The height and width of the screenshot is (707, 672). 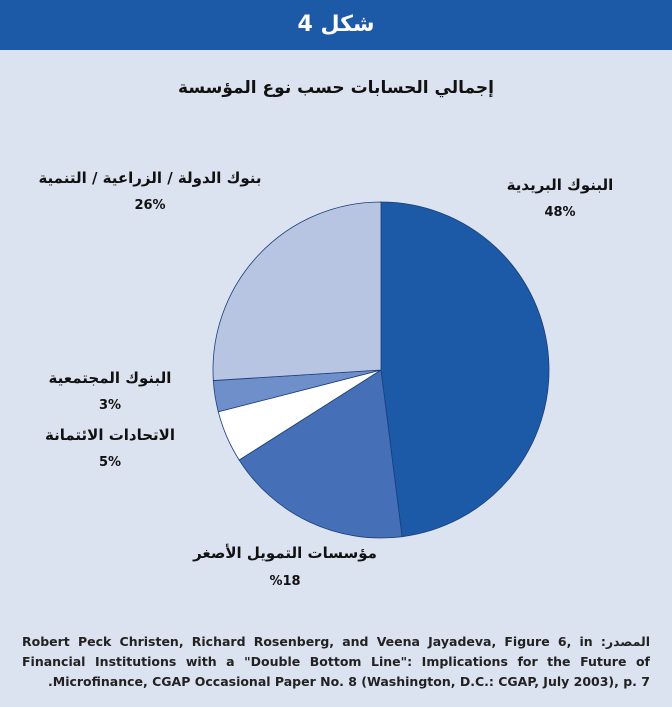 What do you see at coordinates (109, 435) in the screenshot?
I see `category-label: الاتحادات الائتمانة` at bounding box center [109, 435].